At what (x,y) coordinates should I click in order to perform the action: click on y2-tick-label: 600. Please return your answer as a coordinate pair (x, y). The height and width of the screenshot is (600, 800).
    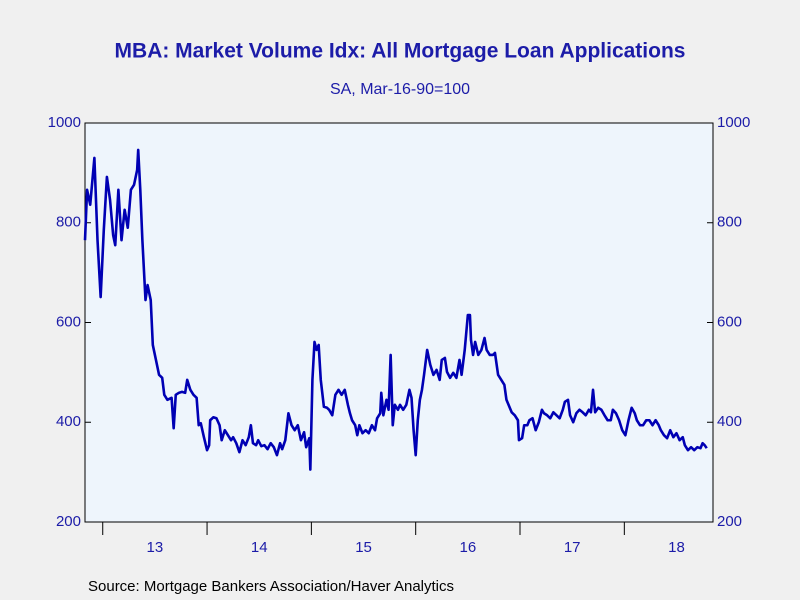
    Looking at the image, I should click on (729, 321).